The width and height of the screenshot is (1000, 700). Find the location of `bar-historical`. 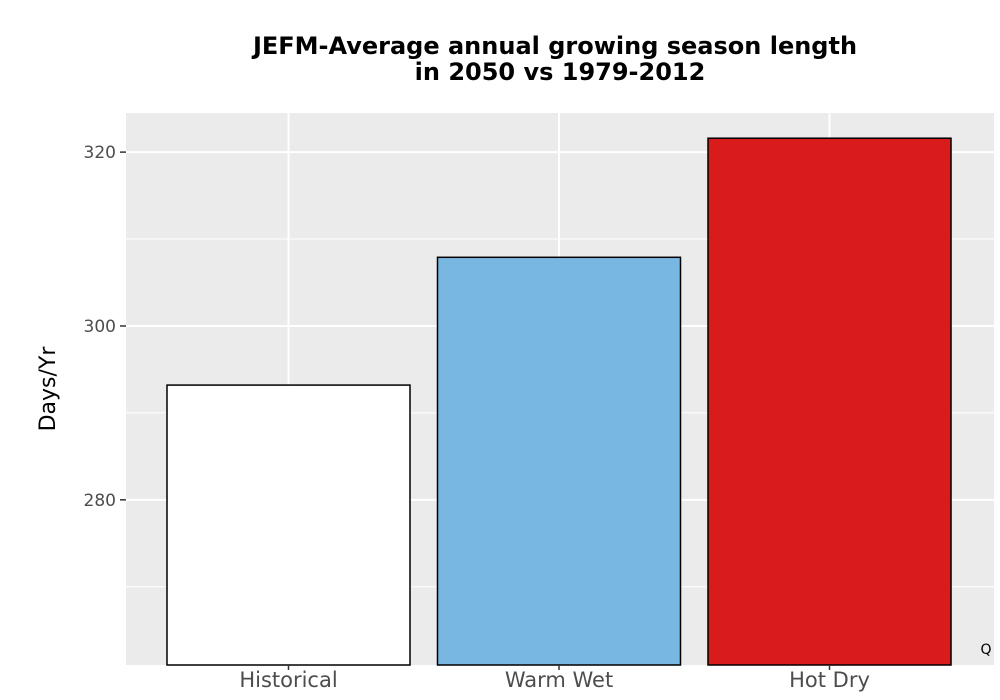

bar-historical is located at coordinates (288, 525).